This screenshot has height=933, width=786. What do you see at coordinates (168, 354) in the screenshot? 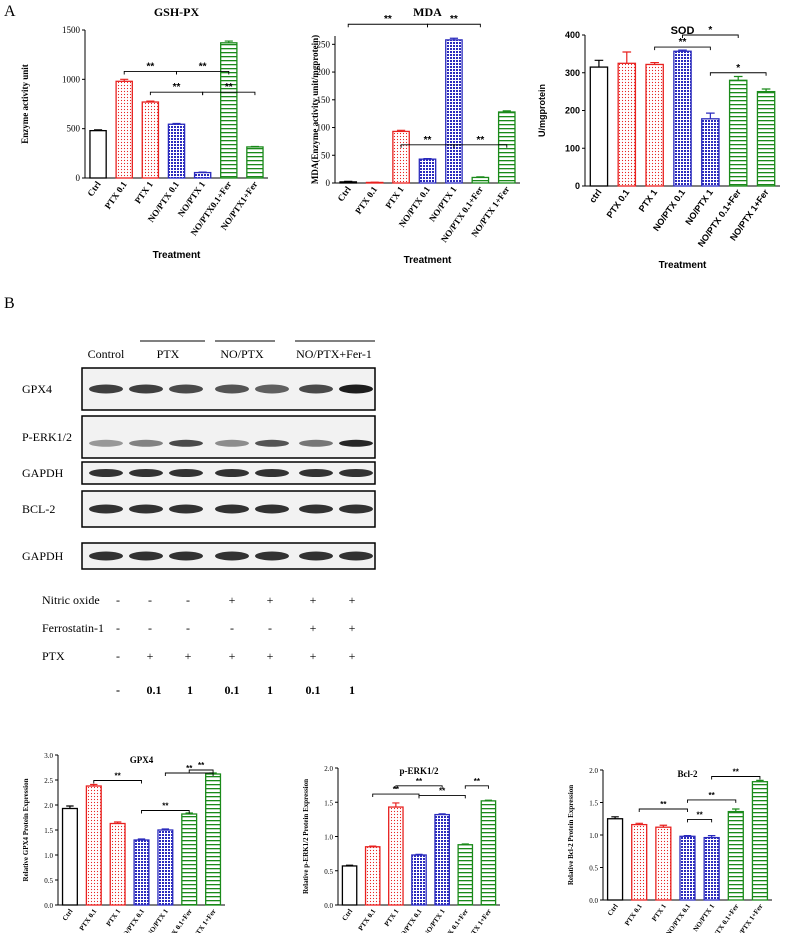
I see `blot-group-label: PTX` at bounding box center [168, 354].